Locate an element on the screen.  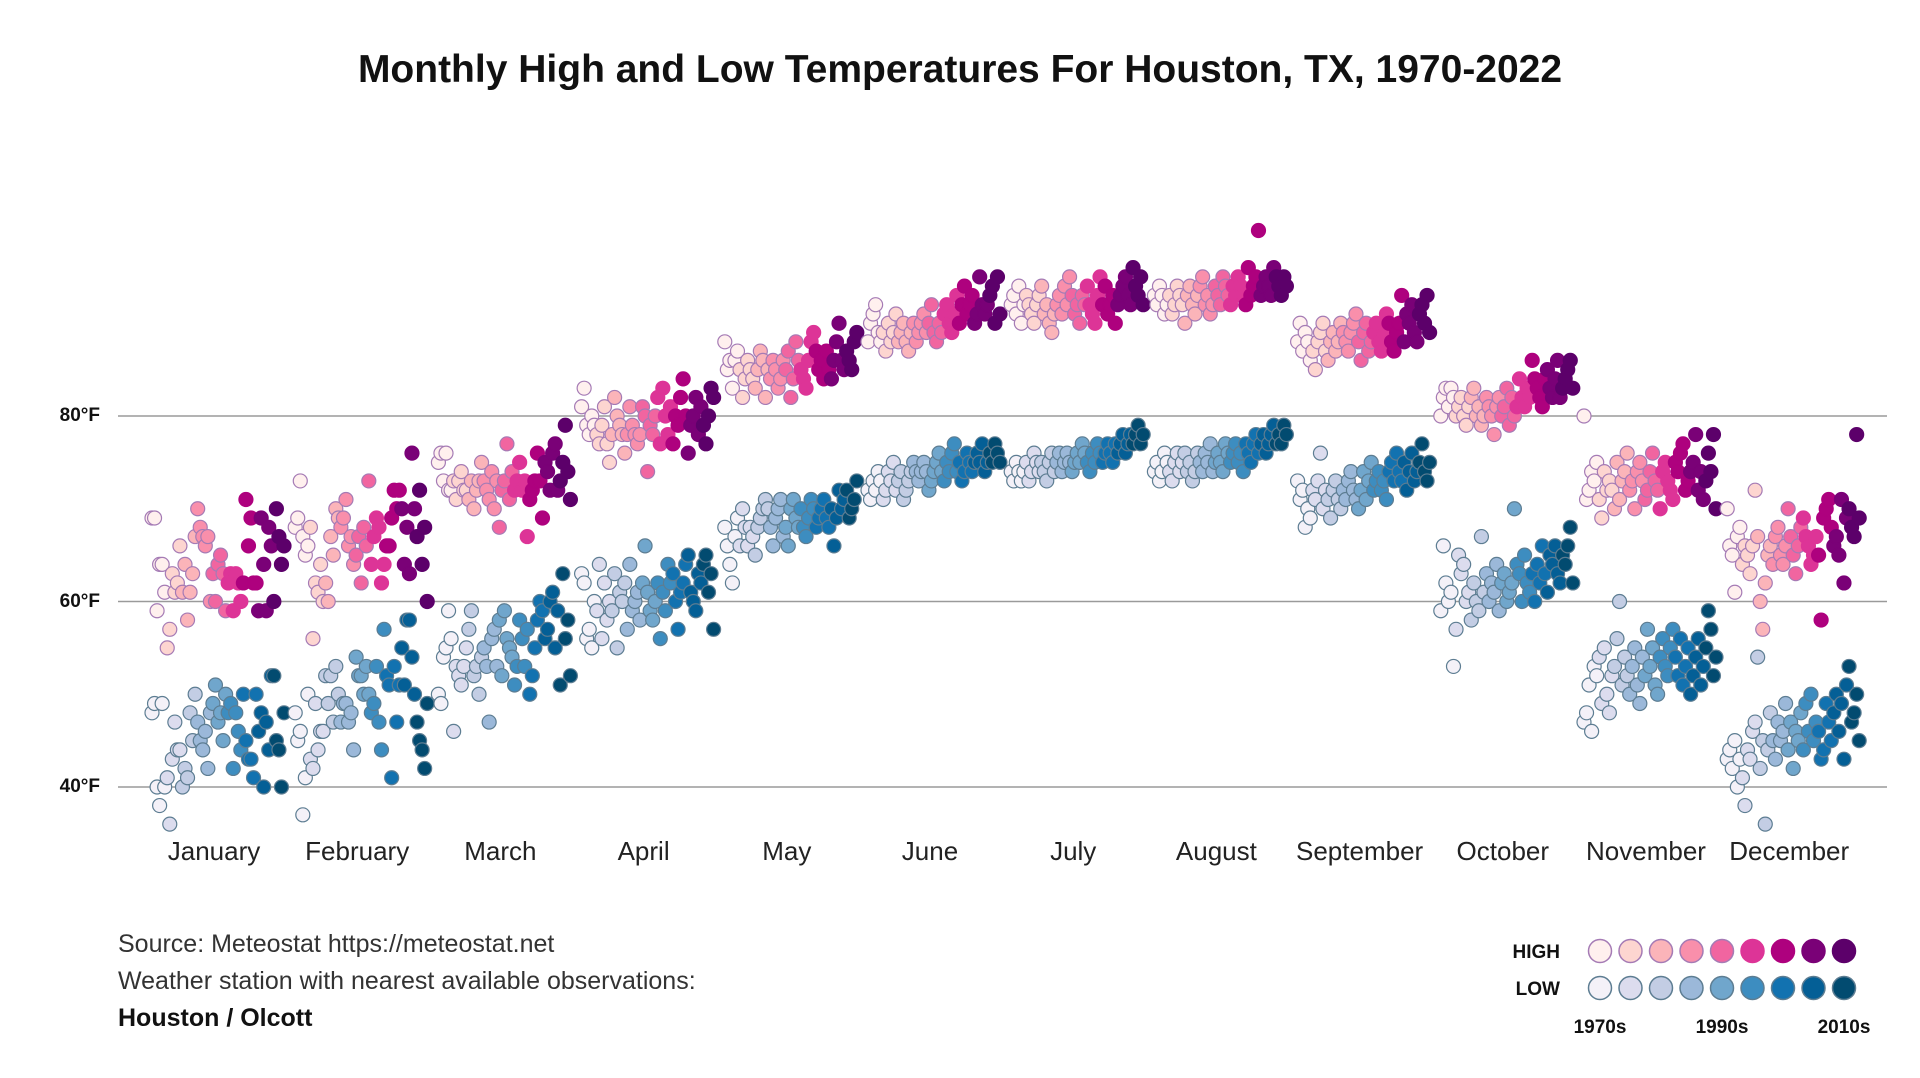
month-label: December is located at coordinates (1789, 851).